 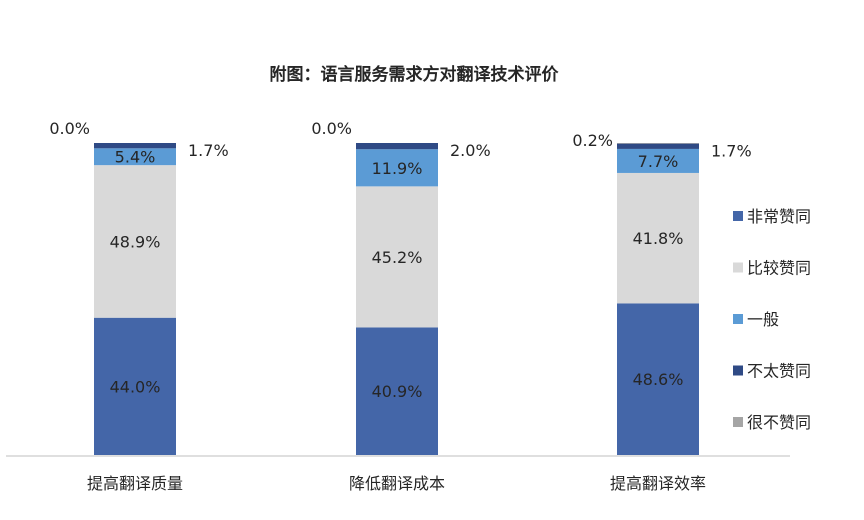 I want to click on legend-label-1: 比较赞同, so click(x=779, y=268).